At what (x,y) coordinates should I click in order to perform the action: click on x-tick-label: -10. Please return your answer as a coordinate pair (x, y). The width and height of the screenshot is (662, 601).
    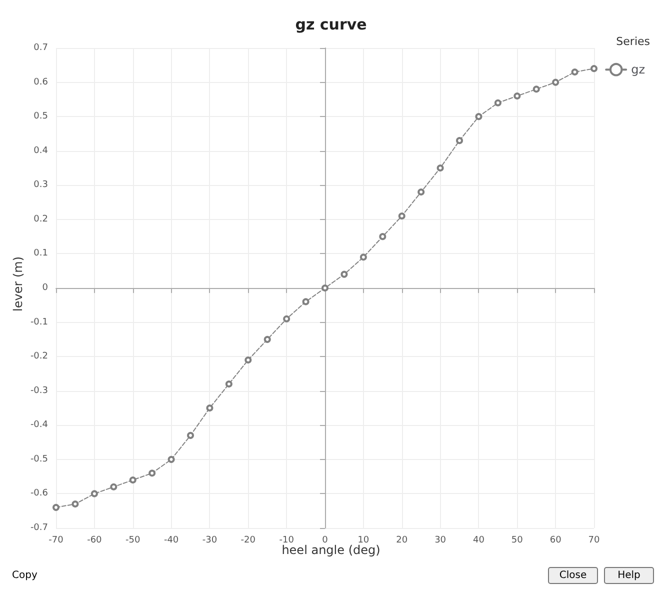
    Looking at the image, I should click on (286, 541).